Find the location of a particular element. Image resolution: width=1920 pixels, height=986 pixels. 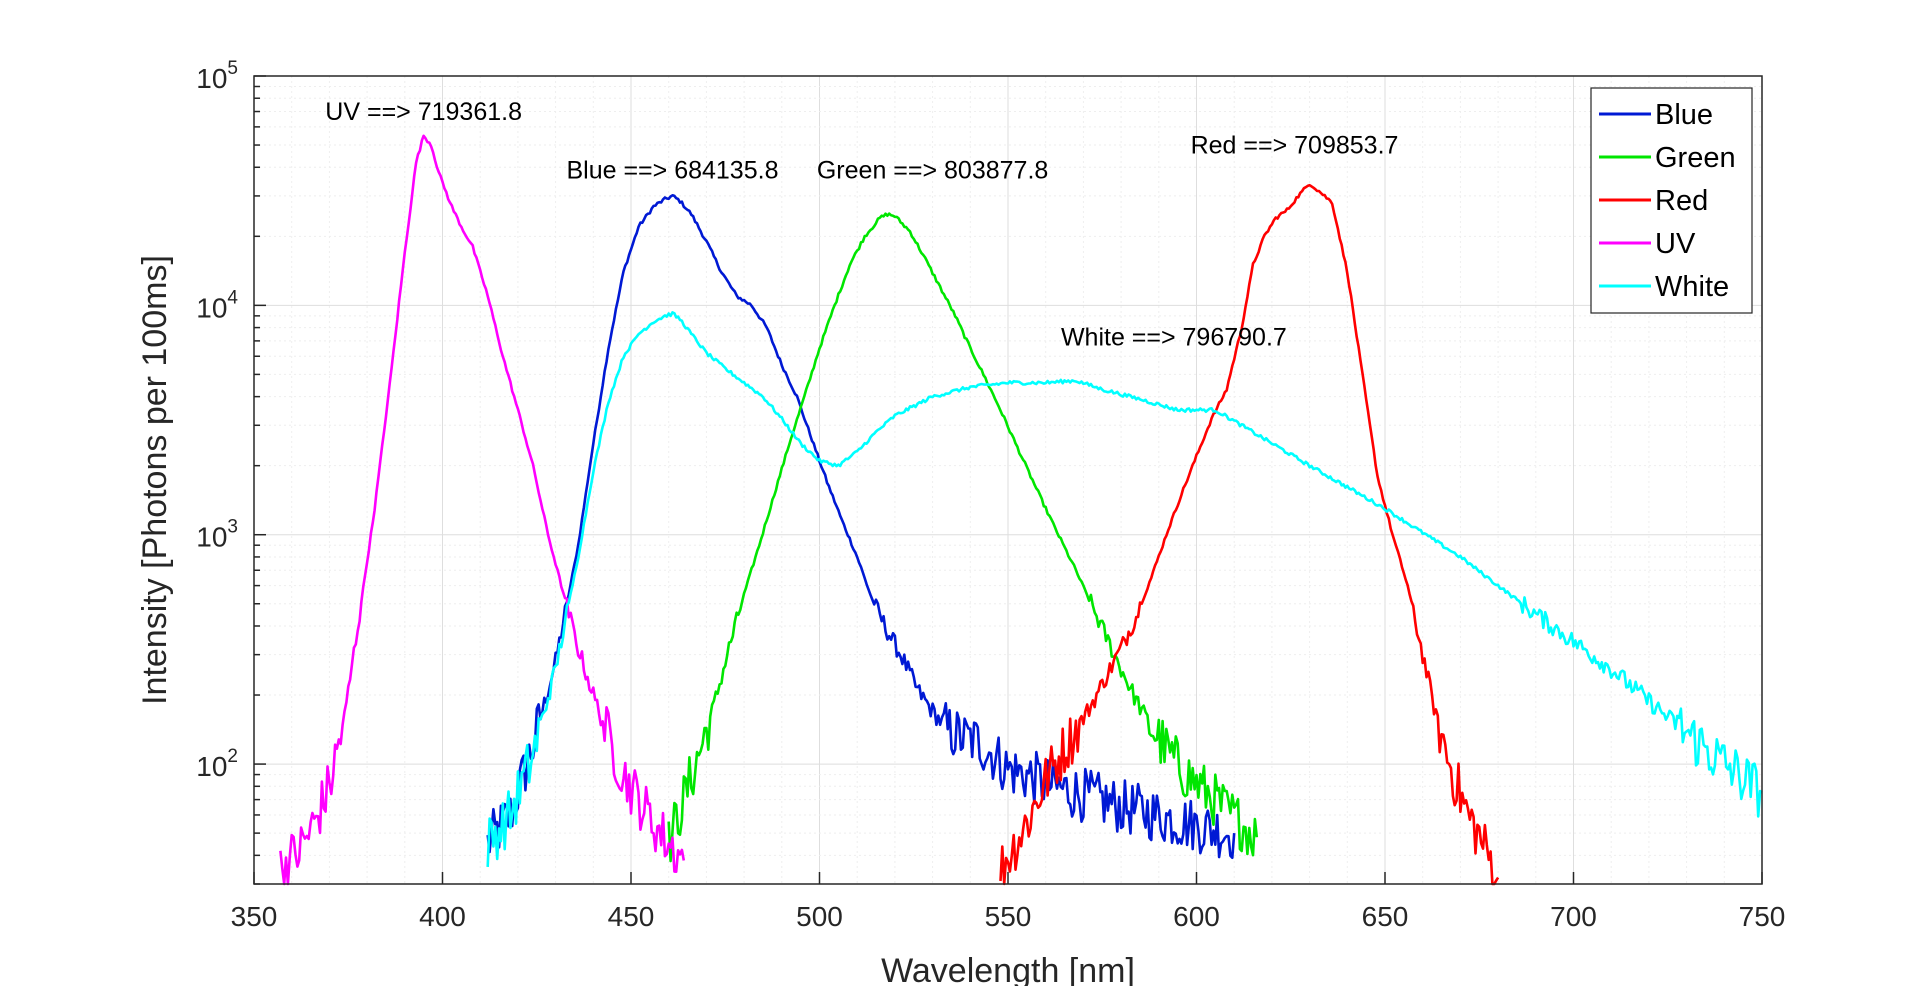

peak-annotation: UV ==> 719361.8 is located at coordinates (423, 112).